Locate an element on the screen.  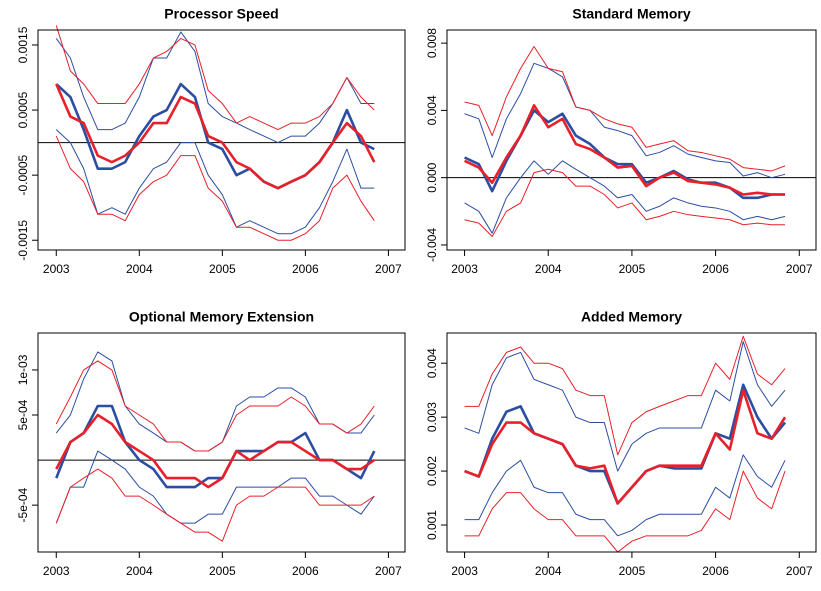
y-tick-label: -5e-04 is located at coordinates (23, 504).